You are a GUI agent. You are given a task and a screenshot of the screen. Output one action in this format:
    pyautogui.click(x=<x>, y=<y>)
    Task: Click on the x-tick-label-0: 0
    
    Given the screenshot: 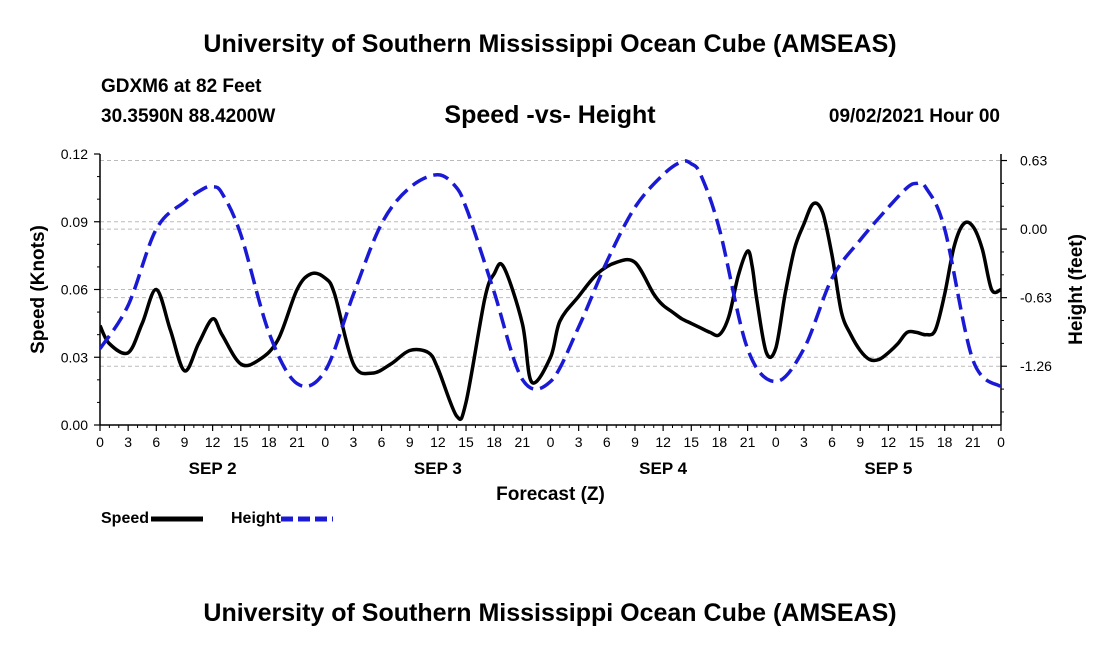 What is the action you would take?
    pyautogui.click(x=100, y=442)
    